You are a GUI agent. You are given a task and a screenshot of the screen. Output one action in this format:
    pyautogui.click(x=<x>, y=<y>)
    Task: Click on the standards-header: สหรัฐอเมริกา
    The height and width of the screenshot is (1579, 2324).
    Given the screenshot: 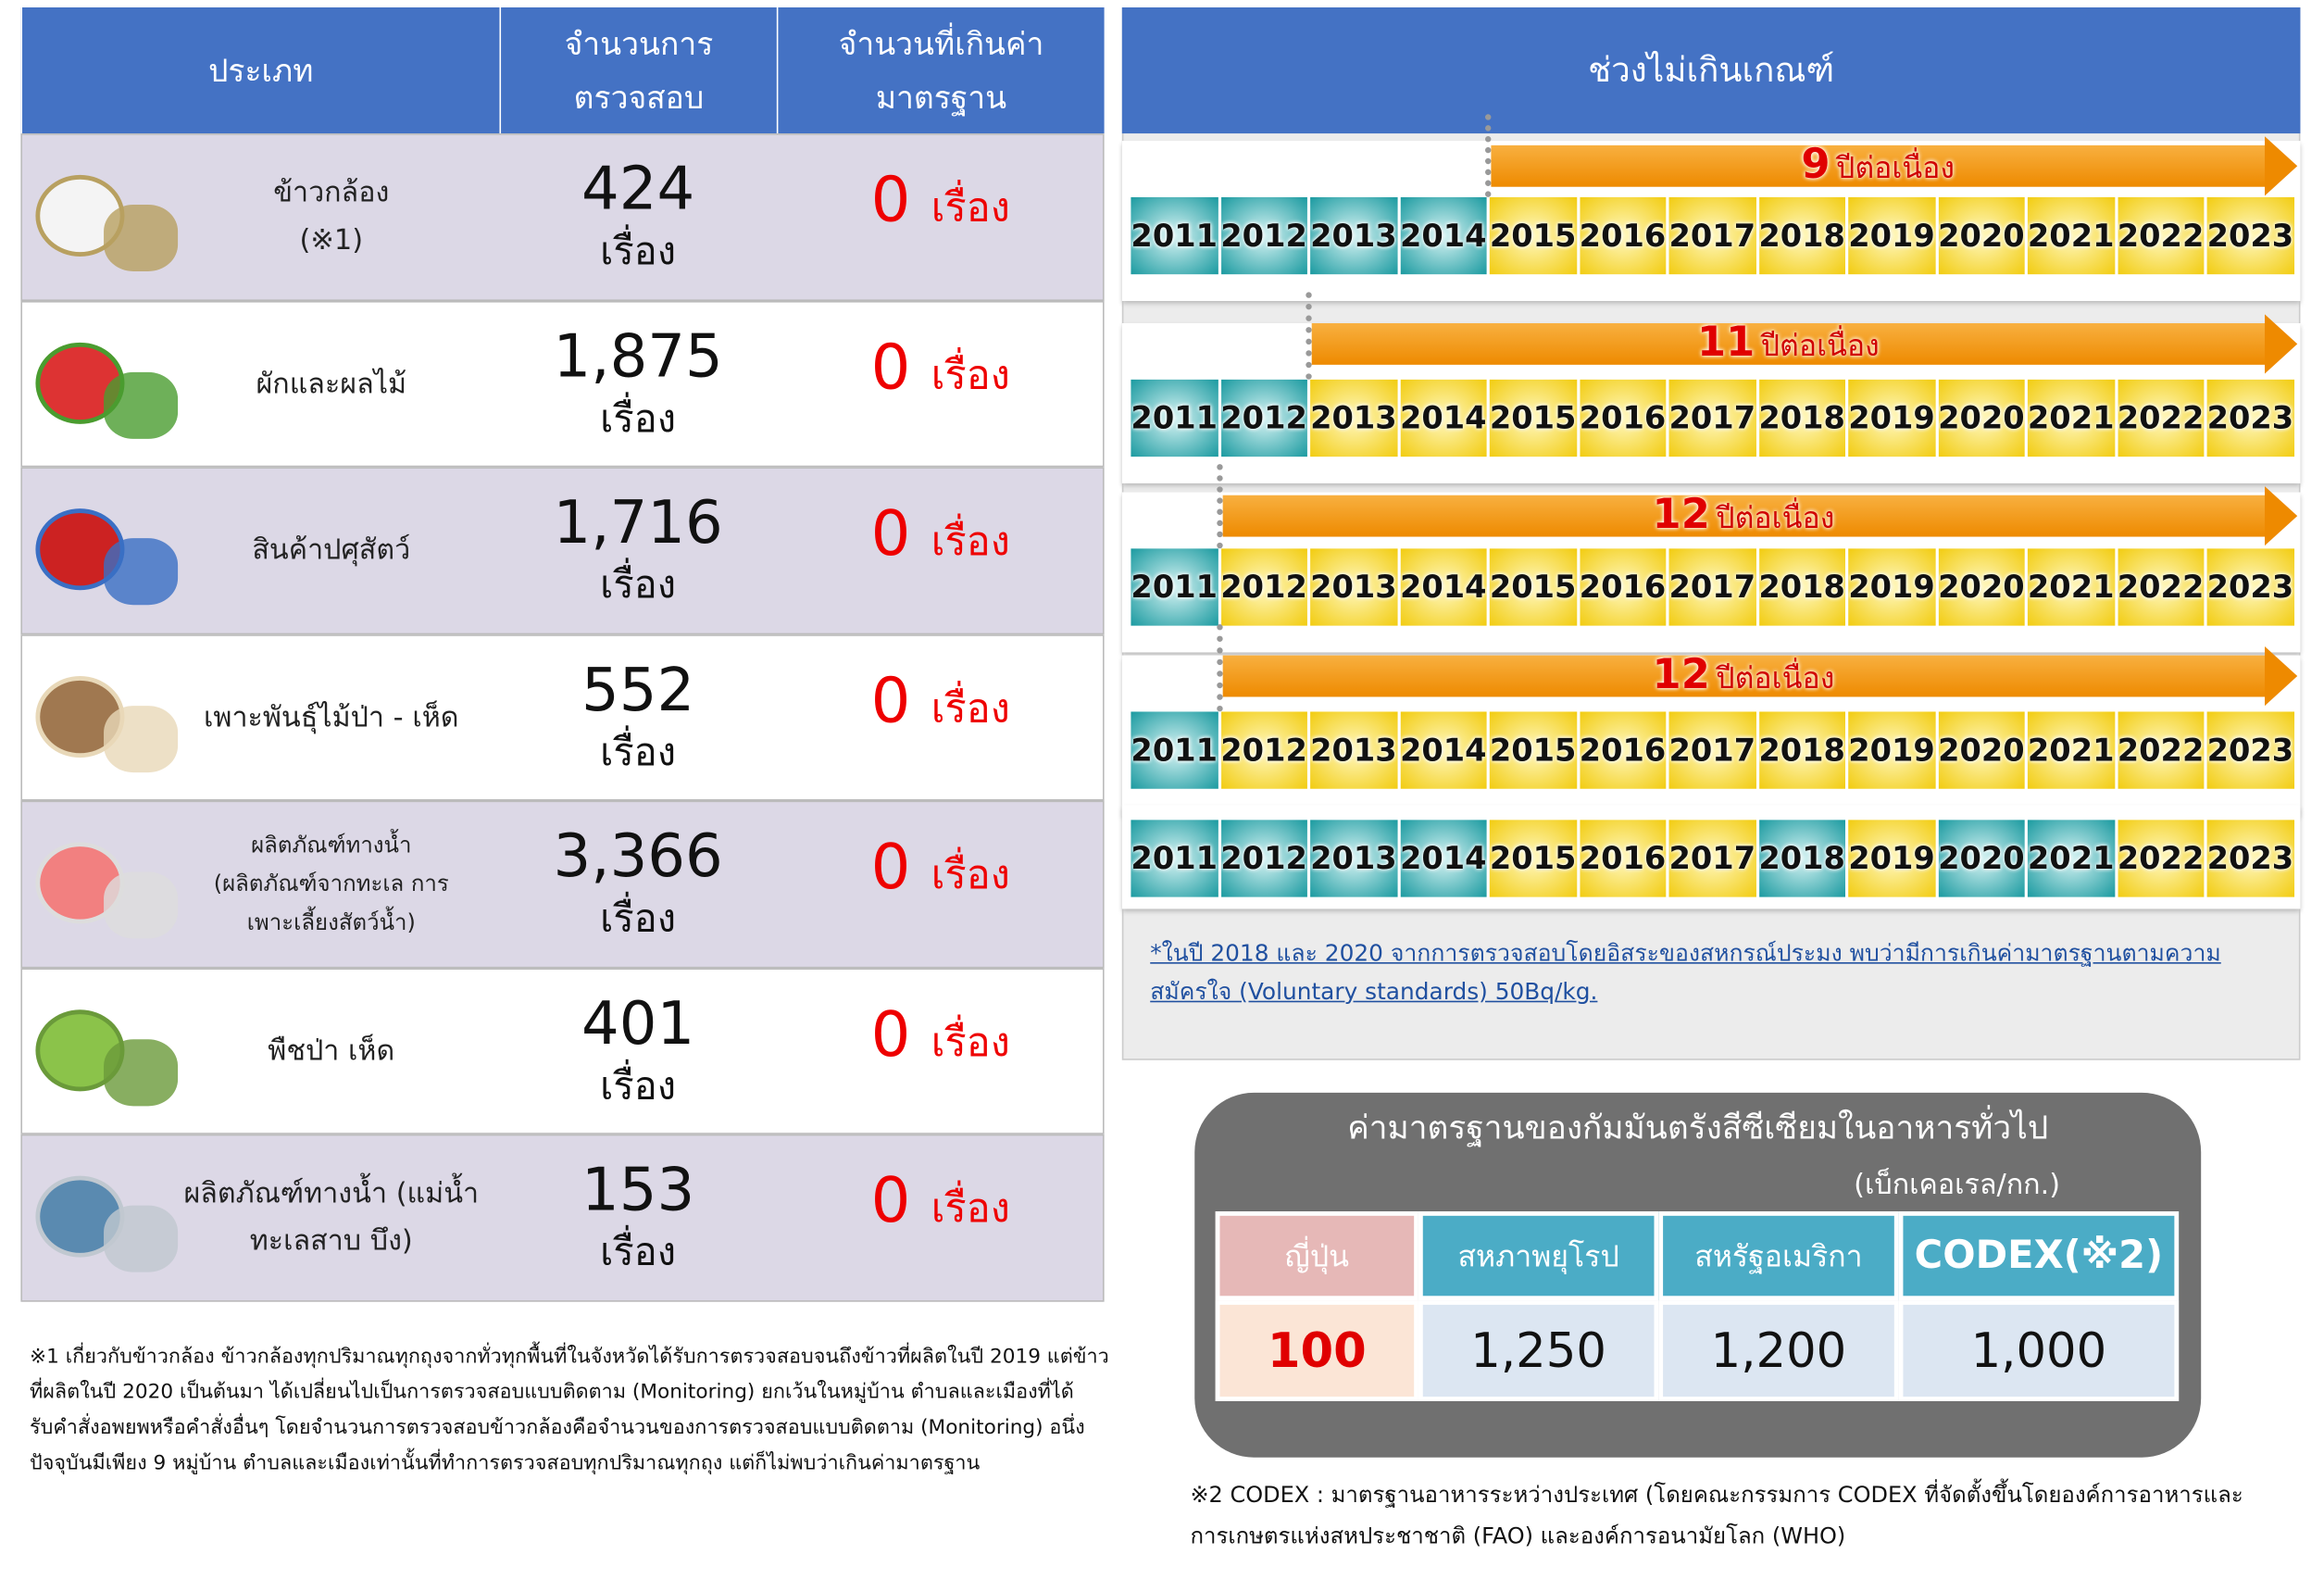 What is the action you would take?
    pyautogui.click(x=1778, y=1256)
    